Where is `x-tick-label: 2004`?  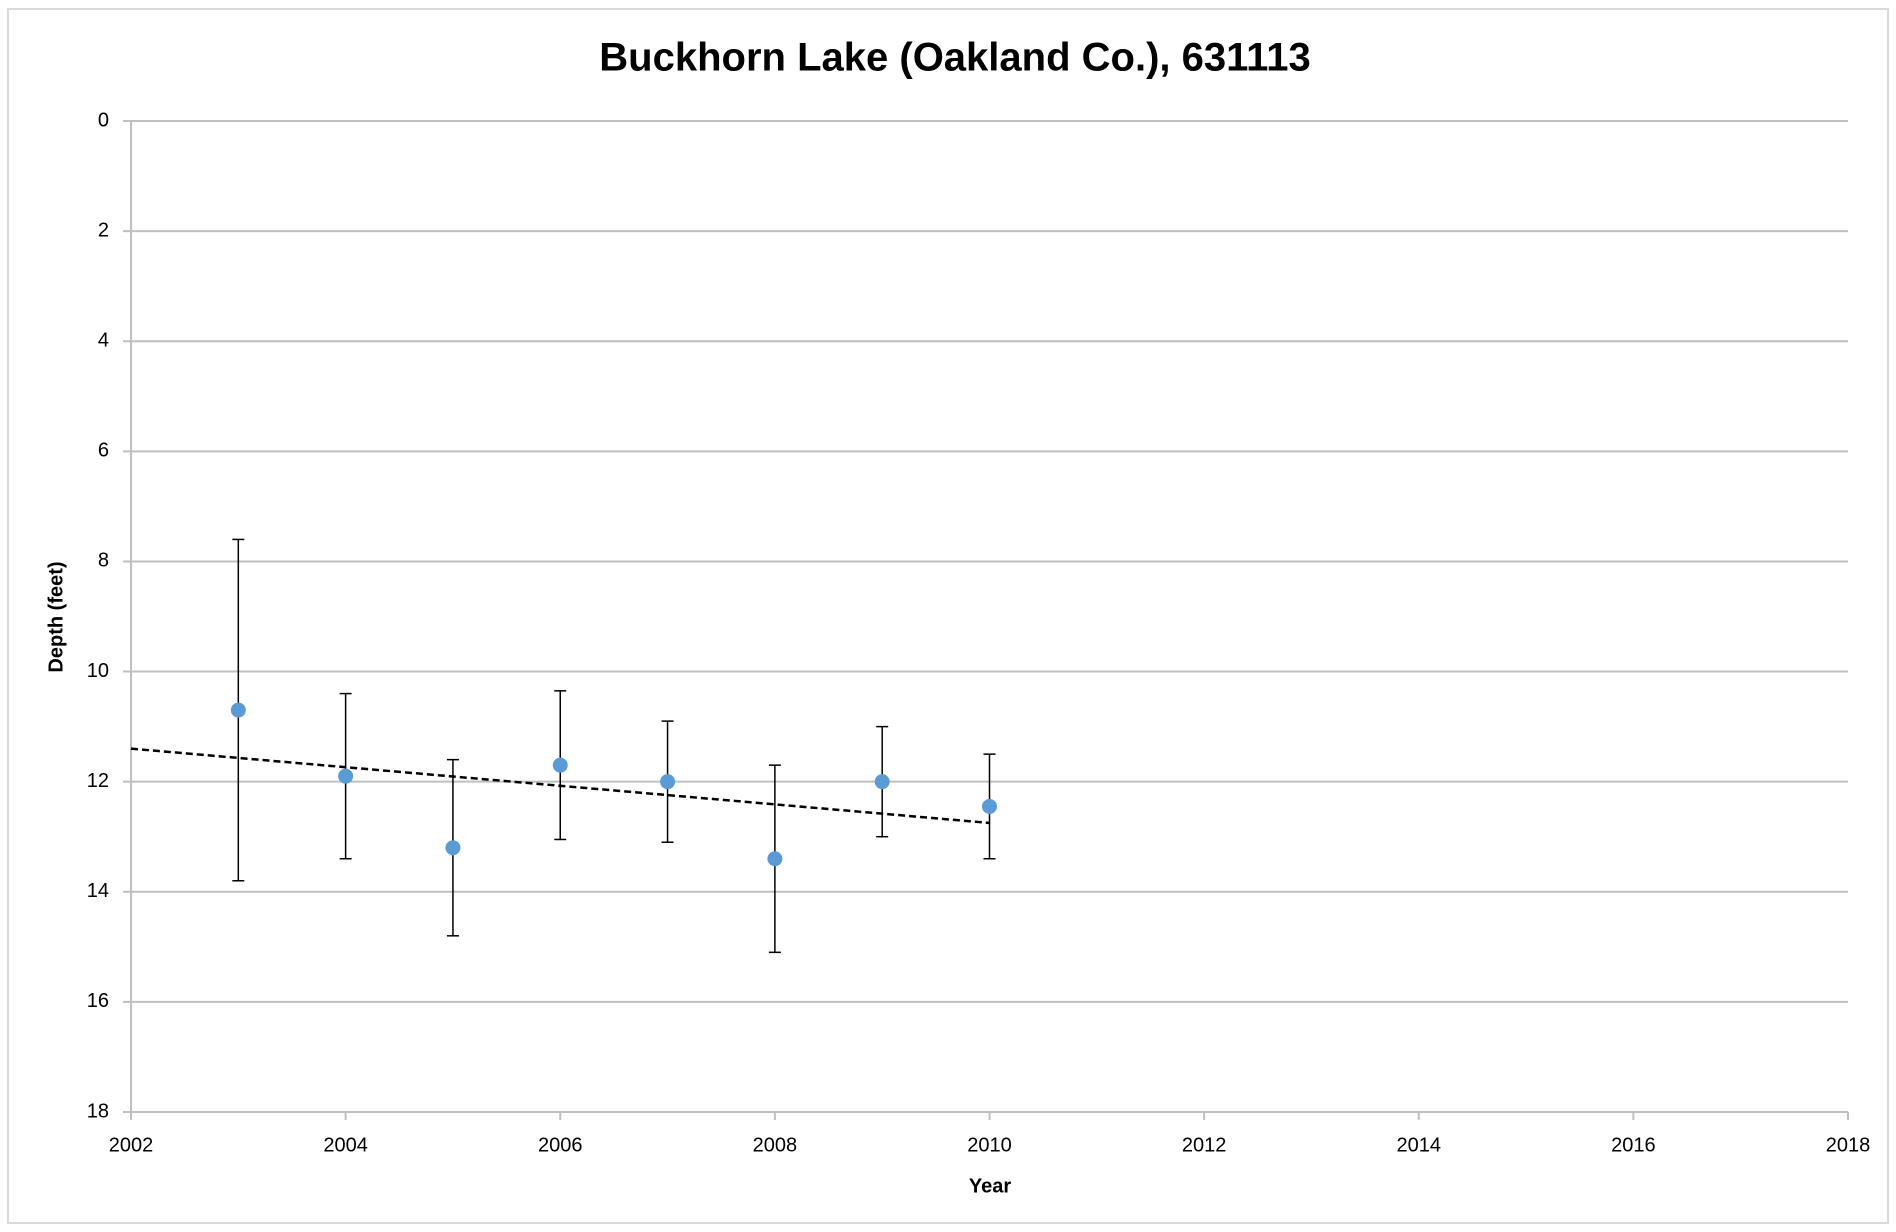
x-tick-label: 2004 is located at coordinates (345, 1145).